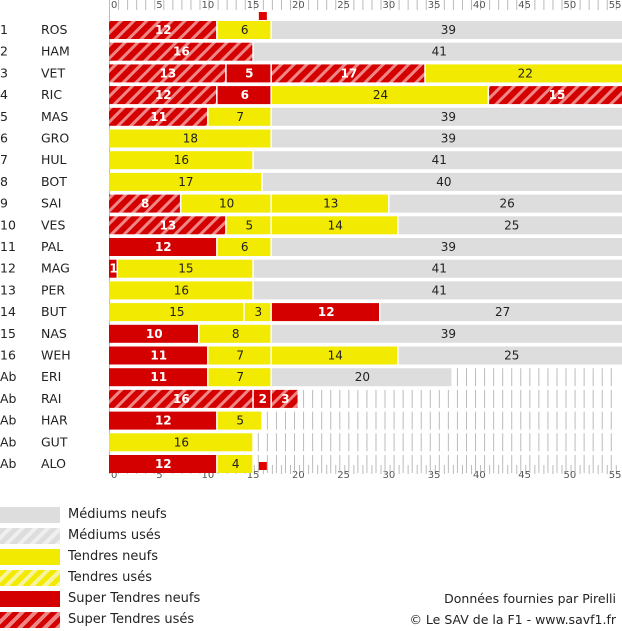 Image resolution: width=622 pixels, height=631 pixels. I want to click on driver-label: NAS, so click(54, 333).